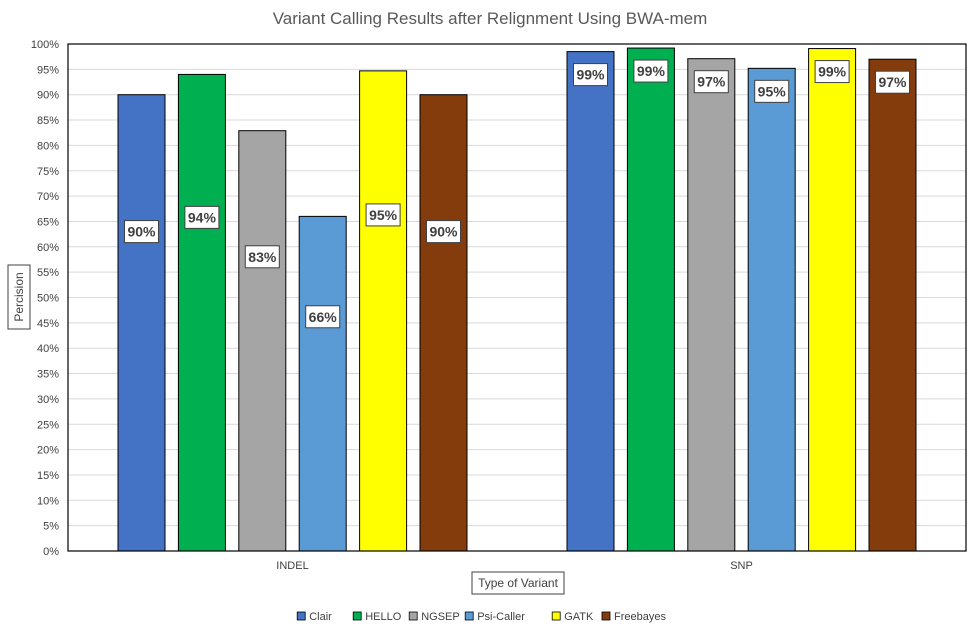 The height and width of the screenshot is (636, 980). What do you see at coordinates (320, 617) in the screenshot?
I see `legend-label: Clair` at bounding box center [320, 617].